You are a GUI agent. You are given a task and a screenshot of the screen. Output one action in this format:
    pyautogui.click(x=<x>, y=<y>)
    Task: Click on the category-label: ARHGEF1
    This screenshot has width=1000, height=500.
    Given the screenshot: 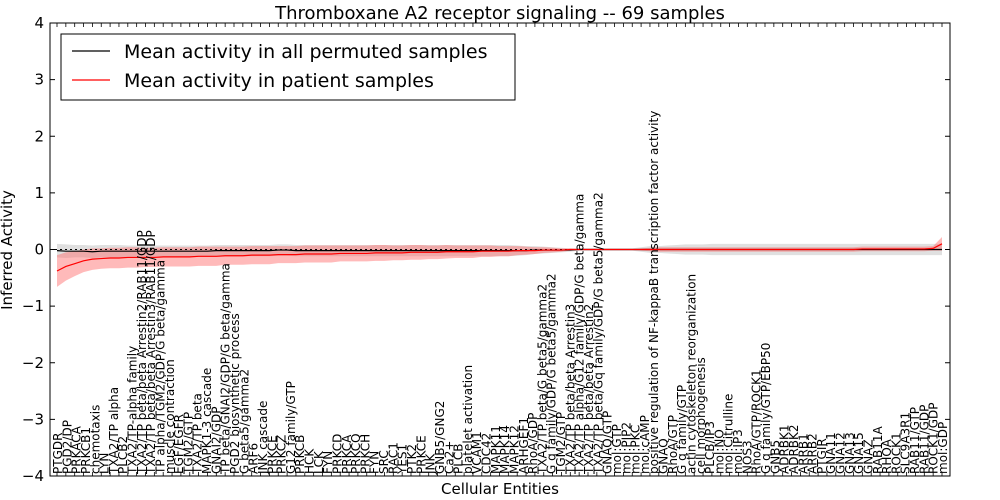 What is the action you would take?
    pyautogui.click(x=524, y=445)
    